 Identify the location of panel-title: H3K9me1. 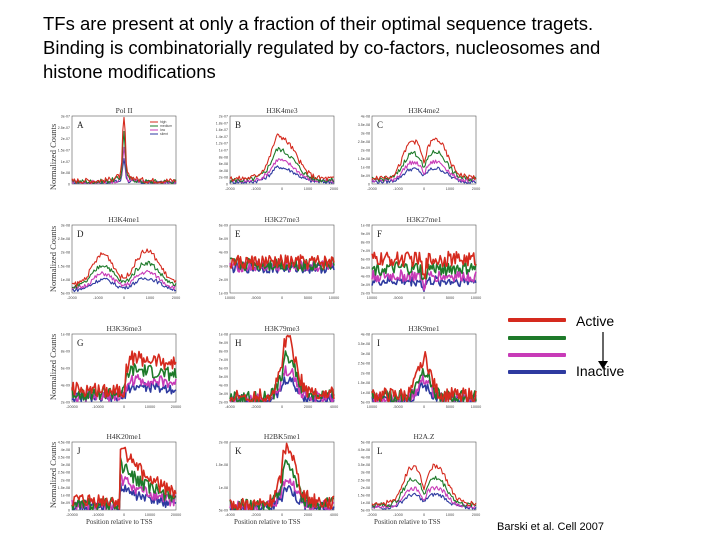
(423, 328).